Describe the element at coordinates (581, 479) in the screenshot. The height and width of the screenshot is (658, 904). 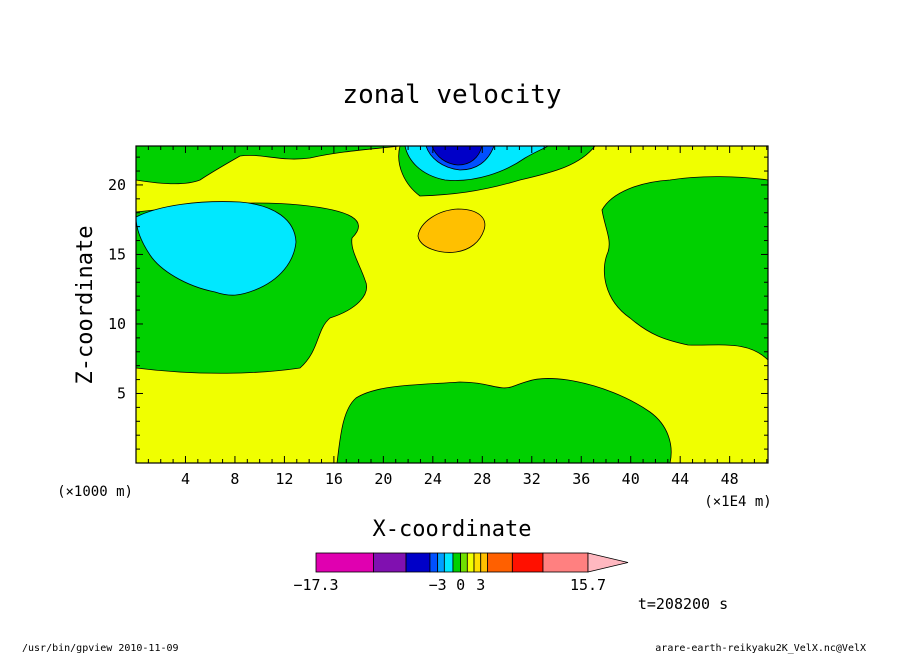
I see `x-tick-label: 36` at that location.